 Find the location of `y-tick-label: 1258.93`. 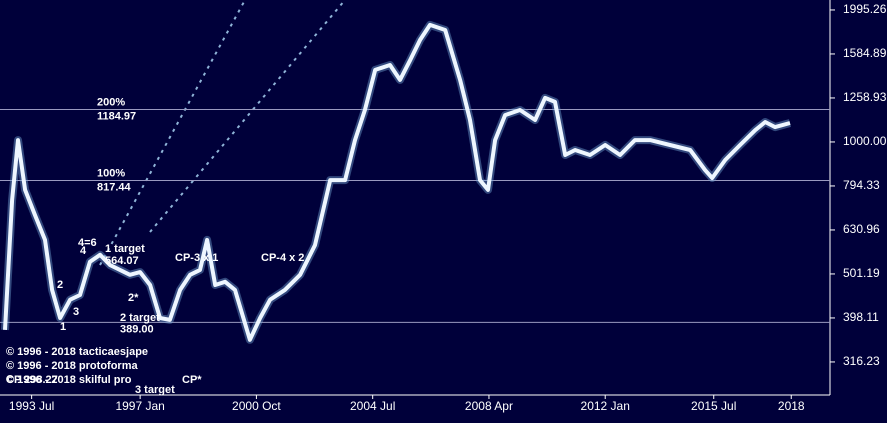

y-tick-label: 1258.93 is located at coordinates (865, 97).